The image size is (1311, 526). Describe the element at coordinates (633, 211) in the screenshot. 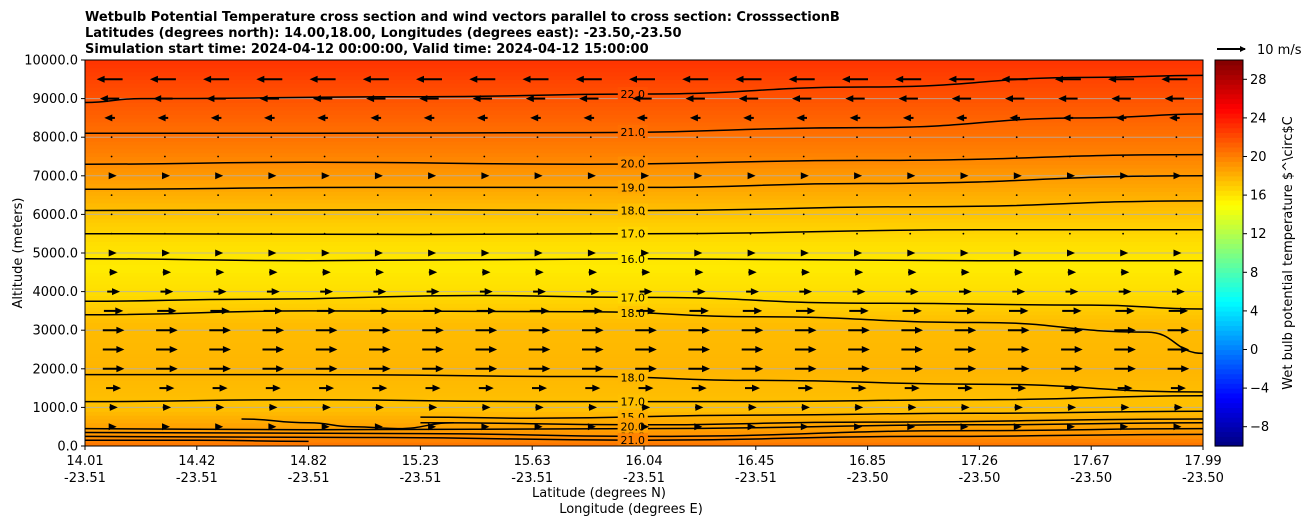

I see `contour-label: 18.0` at that location.